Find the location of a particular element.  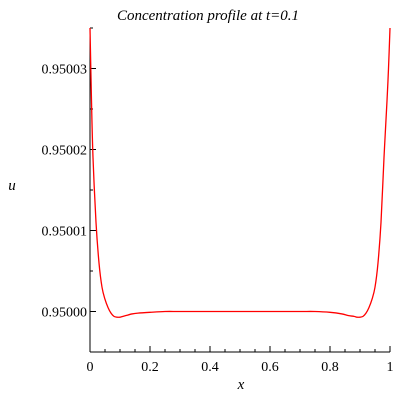

y-axis-label: u is located at coordinates (12, 186).